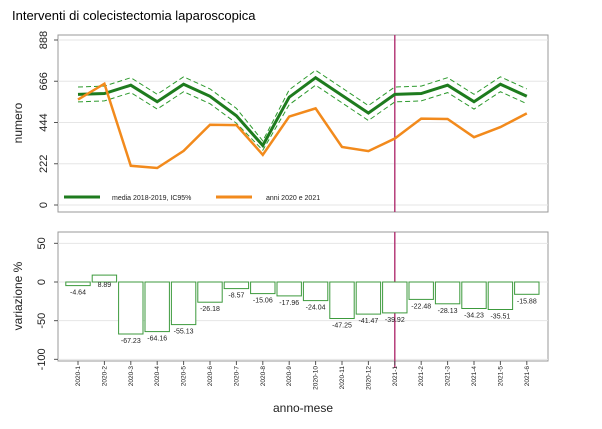  I want to click on top-ytick-label: 888, so click(44, 40).